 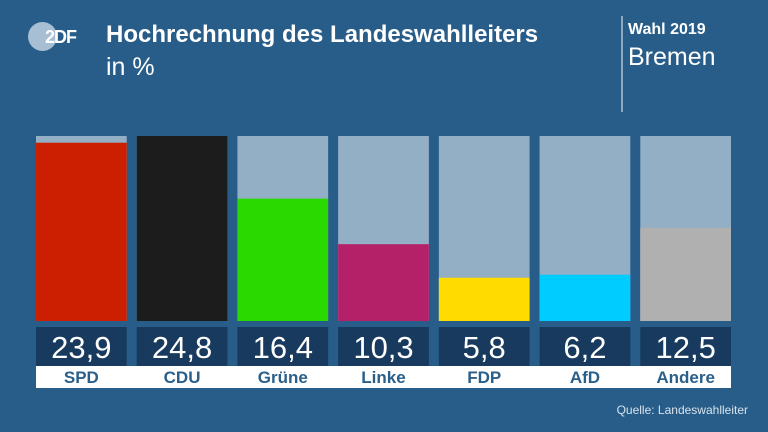 I want to click on data-label: 5,8, so click(x=484, y=347).